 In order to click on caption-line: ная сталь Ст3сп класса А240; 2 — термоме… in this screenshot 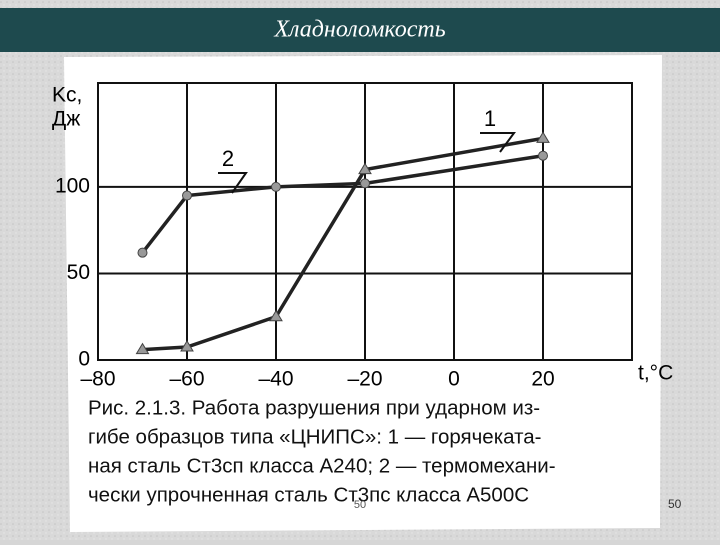, I will do `click(322, 465)`.